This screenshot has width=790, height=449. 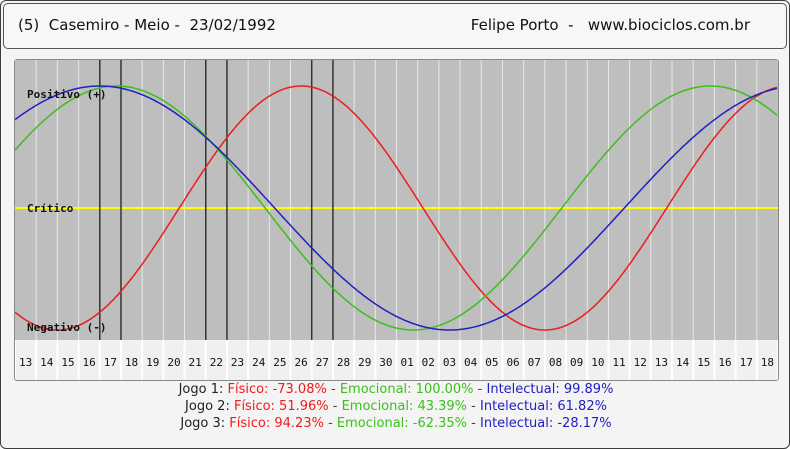 I want to click on result-fisico: Físico: -73.08%, so click(x=277, y=389).